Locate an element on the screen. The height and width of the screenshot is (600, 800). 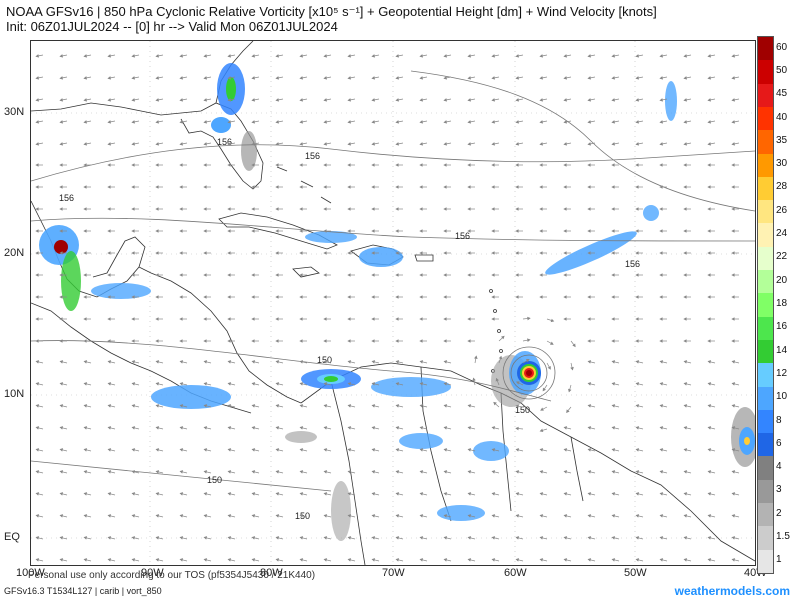
contour-label: 156 is located at coordinates (224, 142).